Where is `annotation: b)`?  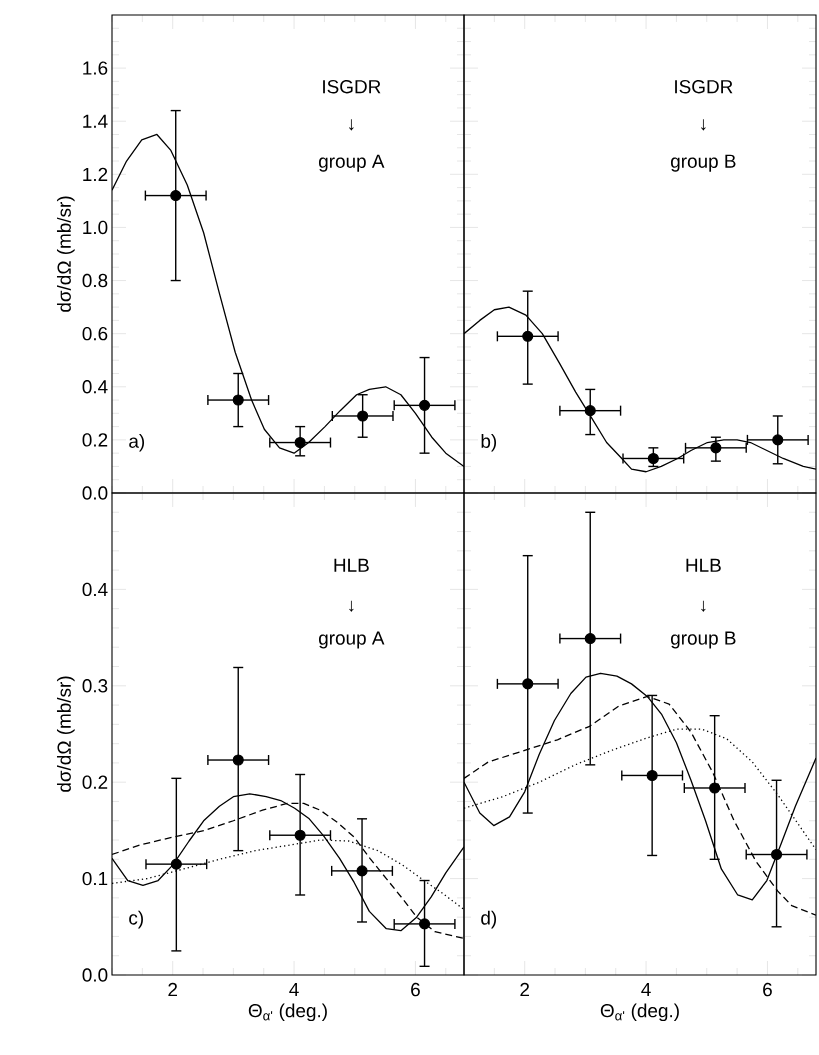
annotation: b) is located at coordinates (489, 442).